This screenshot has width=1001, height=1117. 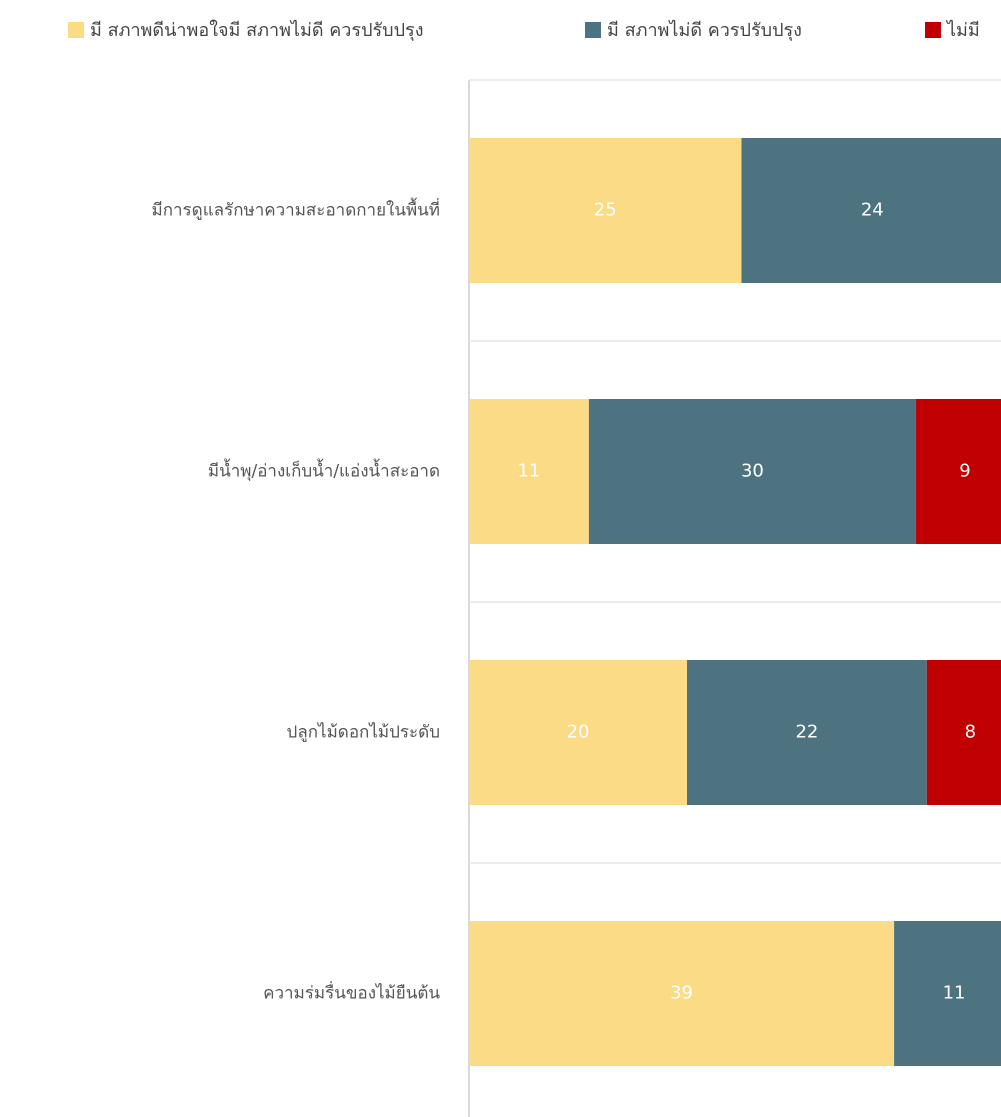 I want to click on value-label: 9, so click(x=964, y=471).